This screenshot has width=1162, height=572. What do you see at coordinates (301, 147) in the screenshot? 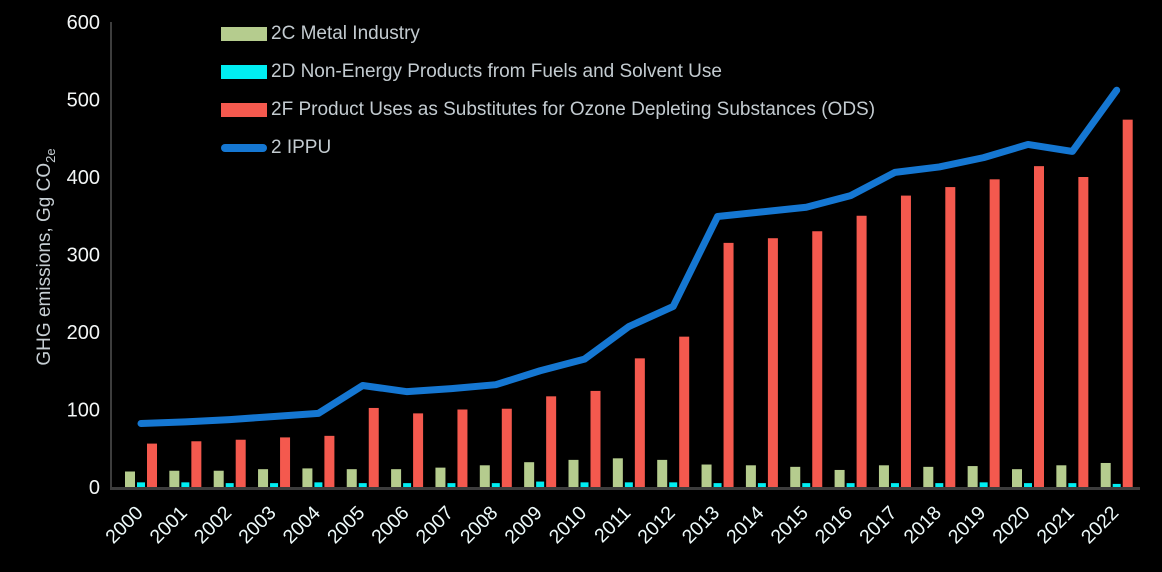
I see `legend-label-2-ippu: 2 IPPU` at bounding box center [301, 147].